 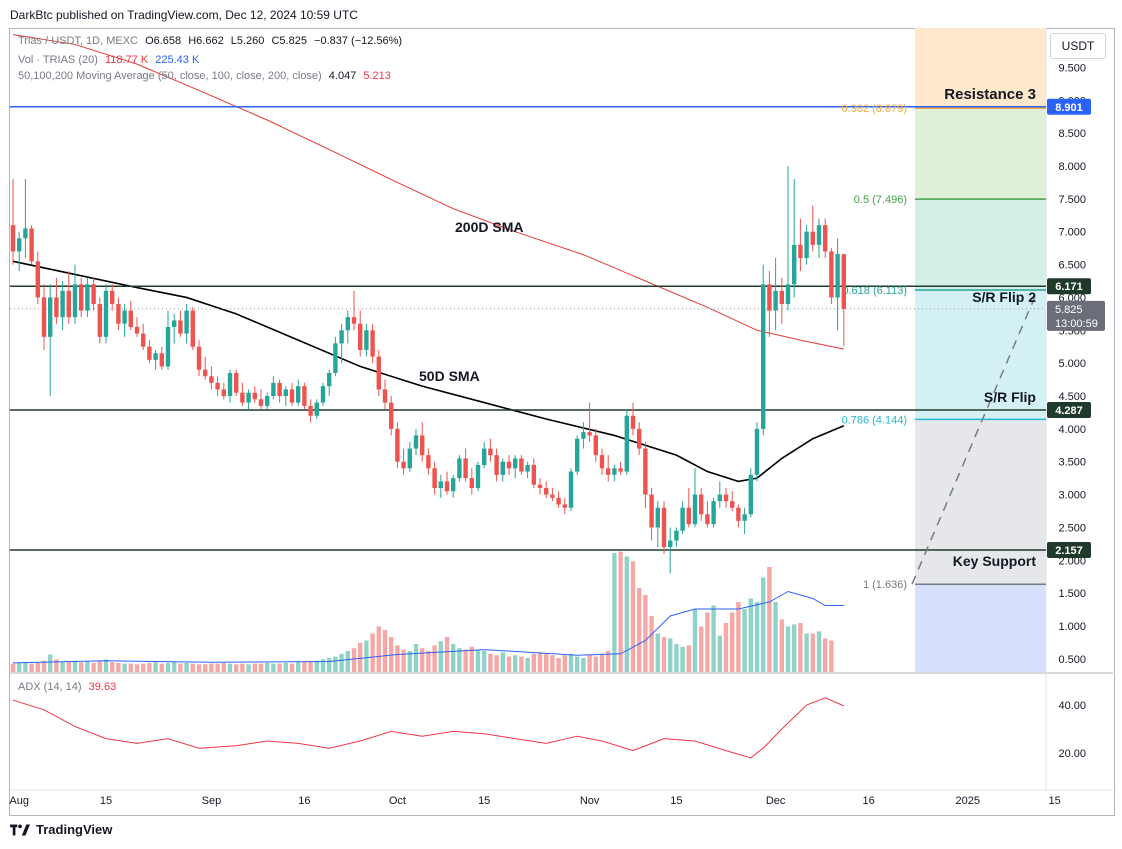 What do you see at coordinates (489, 227) in the screenshot?
I see `chart-annotation: 200D SMA` at bounding box center [489, 227].